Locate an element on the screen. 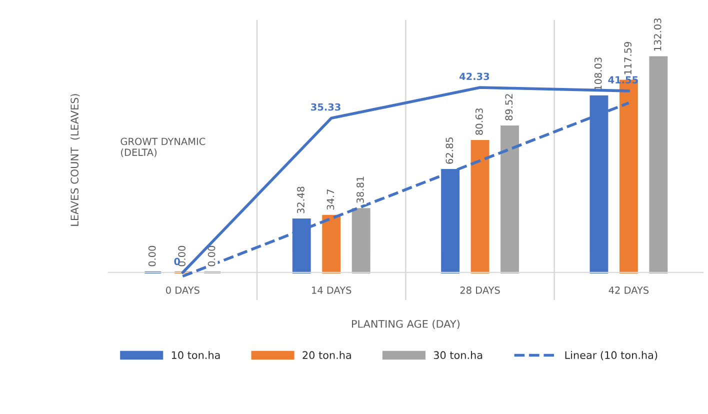  data-label: 34.7 is located at coordinates (330, 200).